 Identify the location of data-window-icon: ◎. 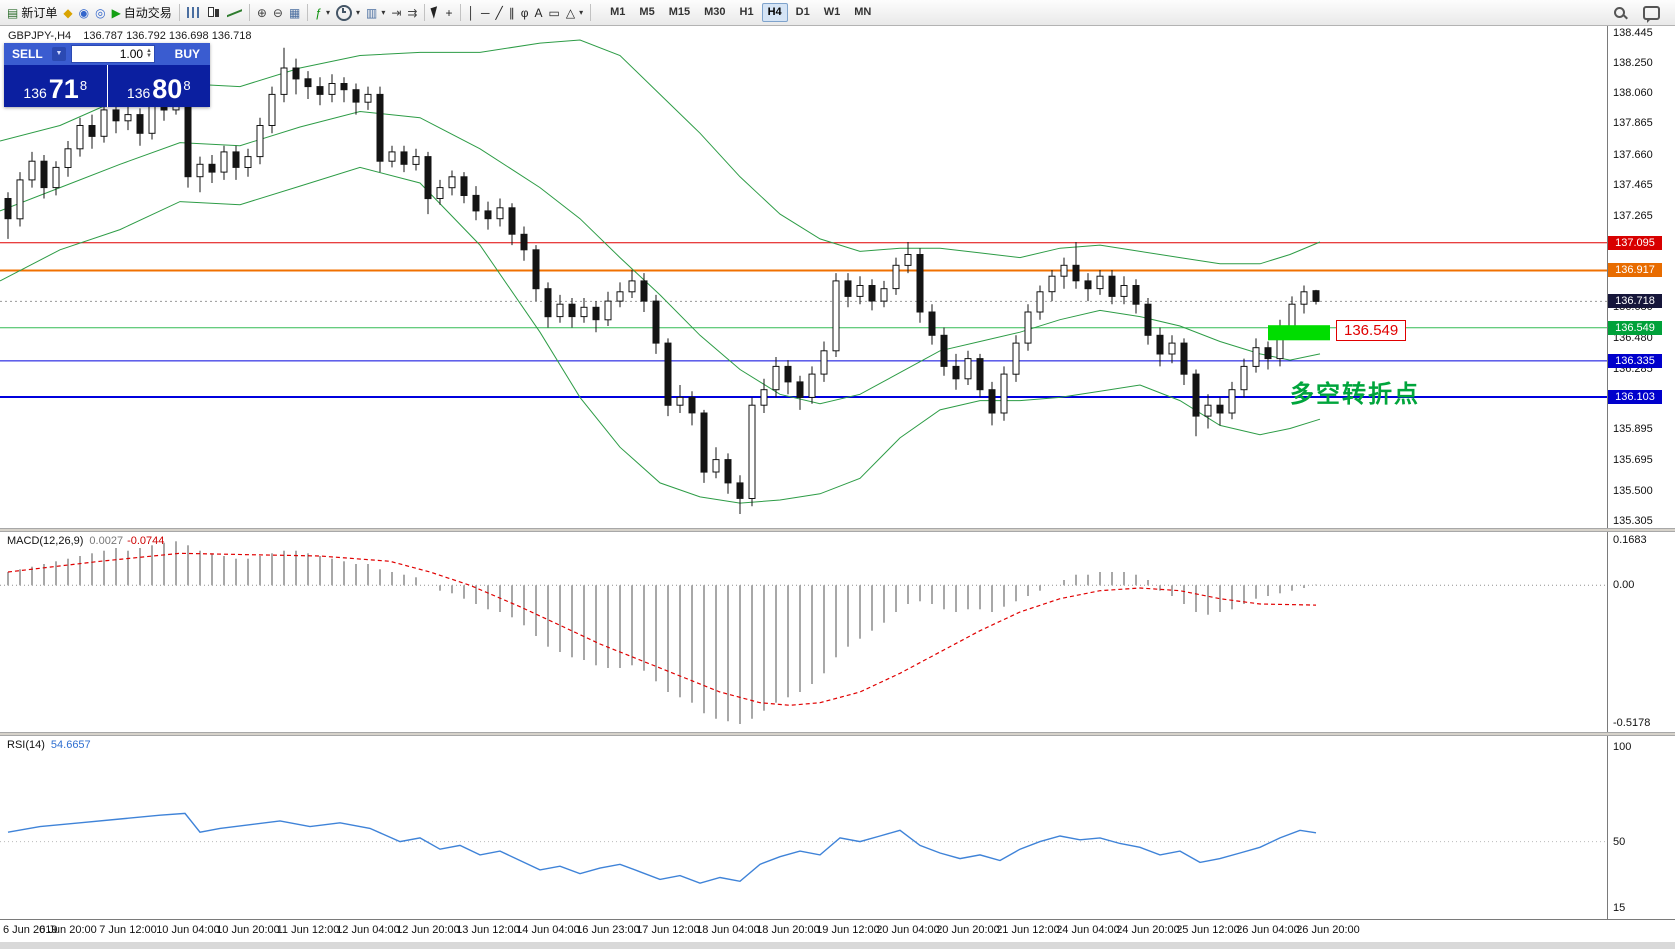
(100, 13).